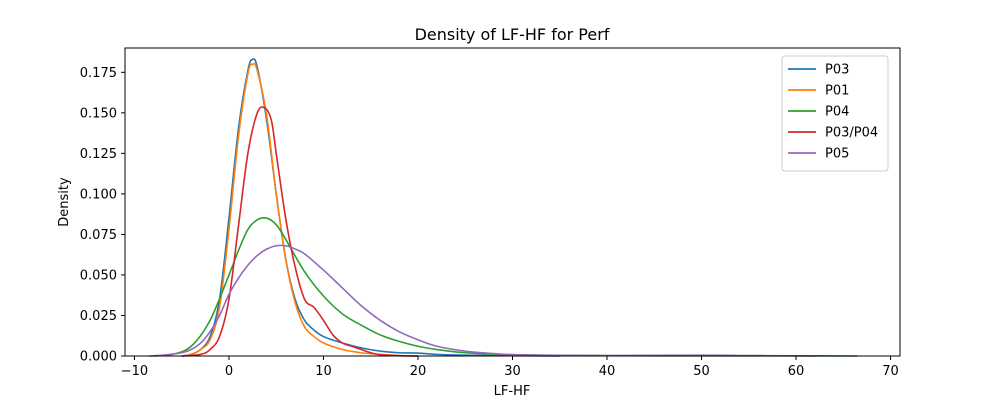 The width and height of the screenshot is (1000, 400). I want to click on legend-label: P04, so click(837, 112).